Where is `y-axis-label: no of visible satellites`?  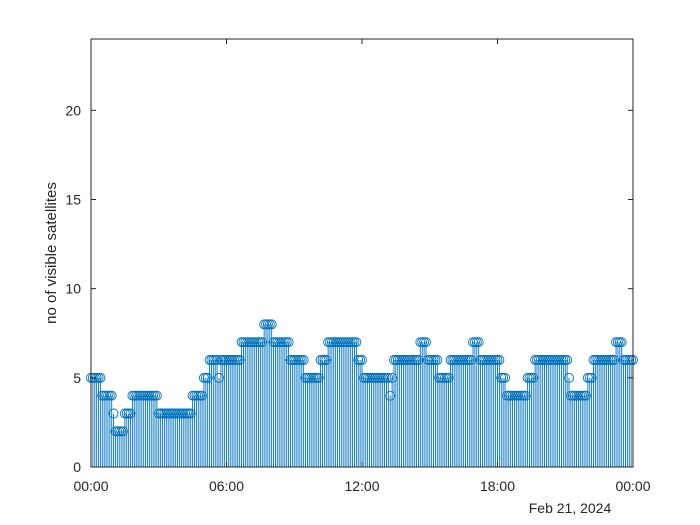 y-axis-label: no of visible satellites is located at coordinates (51, 253).